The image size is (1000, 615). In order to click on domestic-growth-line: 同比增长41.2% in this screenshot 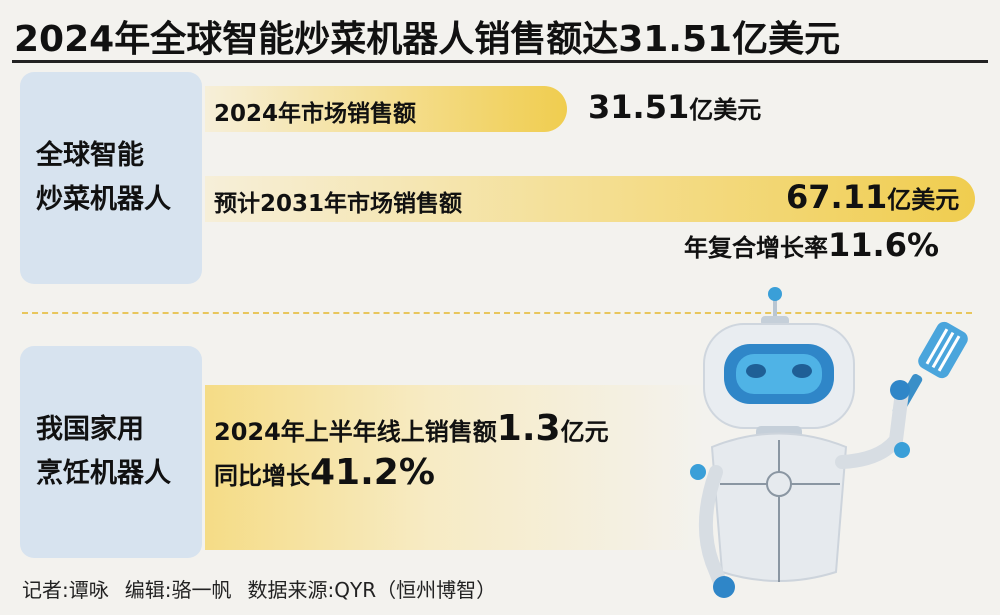, I will do `click(324, 472)`.